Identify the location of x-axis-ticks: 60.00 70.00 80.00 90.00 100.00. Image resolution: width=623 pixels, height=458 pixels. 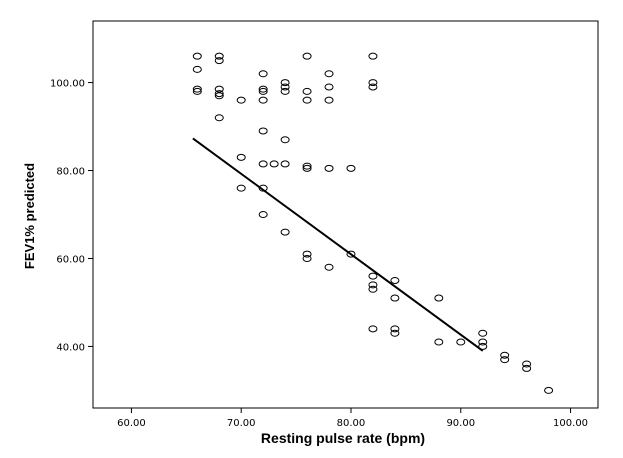
(352, 418).